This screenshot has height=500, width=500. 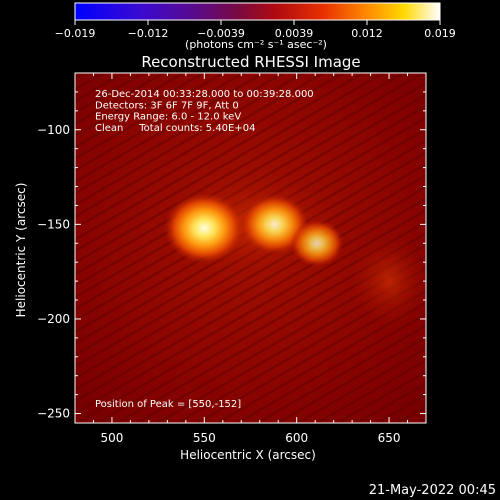 What do you see at coordinates (168, 117) in the screenshot?
I see `annotation-line: Energy Range: 6.0 - 12.0 keV` at bounding box center [168, 117].